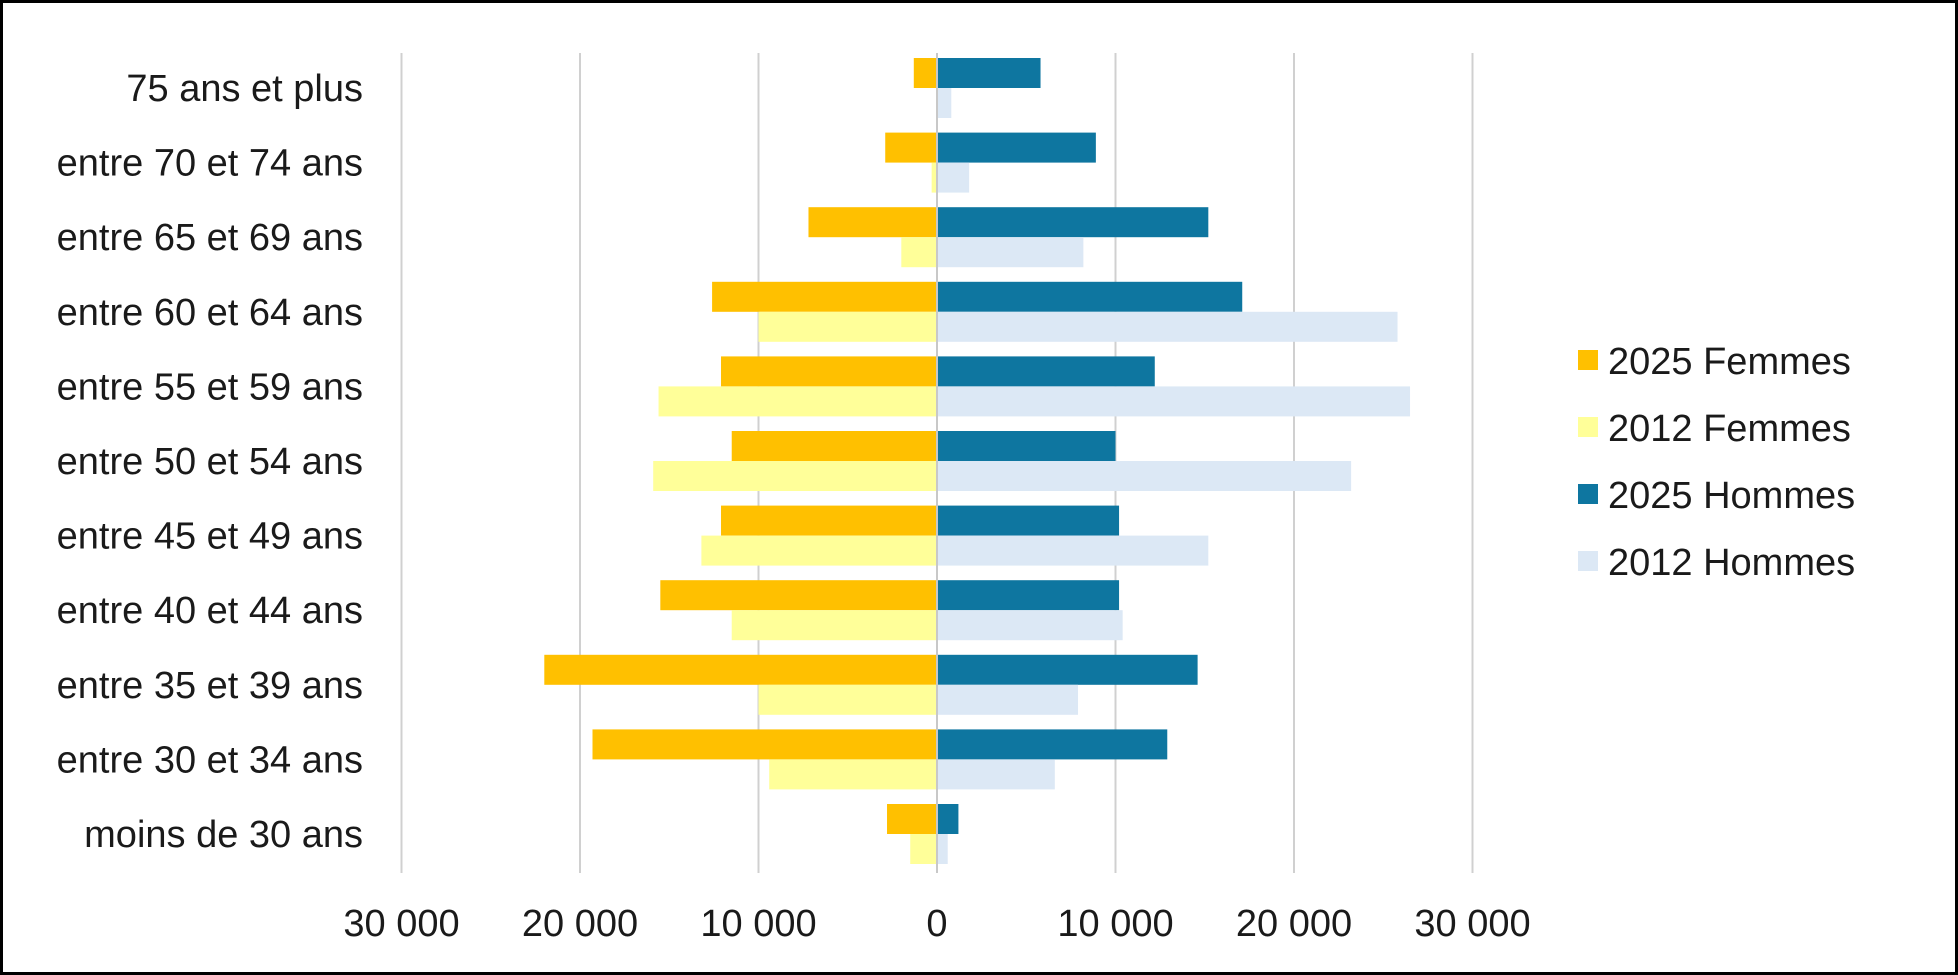  Describe the element at coordinates (210, 537) in the screenshot. I see `category-label: entre 45 et 49 ans` at that location.